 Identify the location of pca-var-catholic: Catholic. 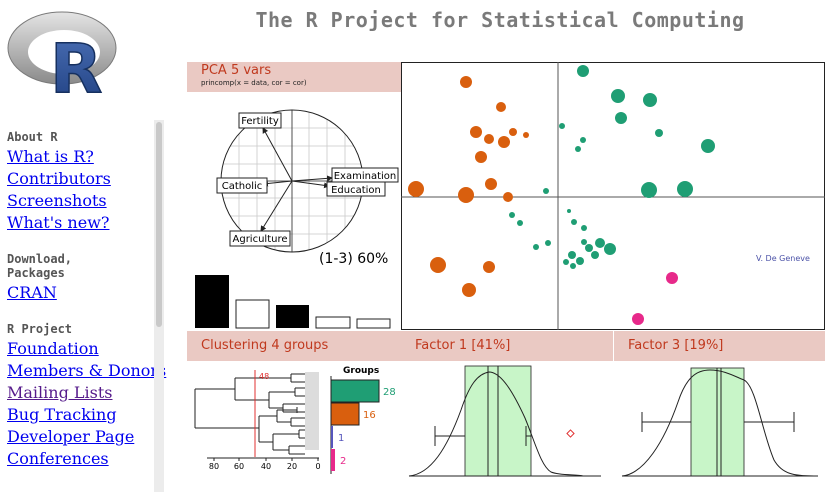
(242, 186).